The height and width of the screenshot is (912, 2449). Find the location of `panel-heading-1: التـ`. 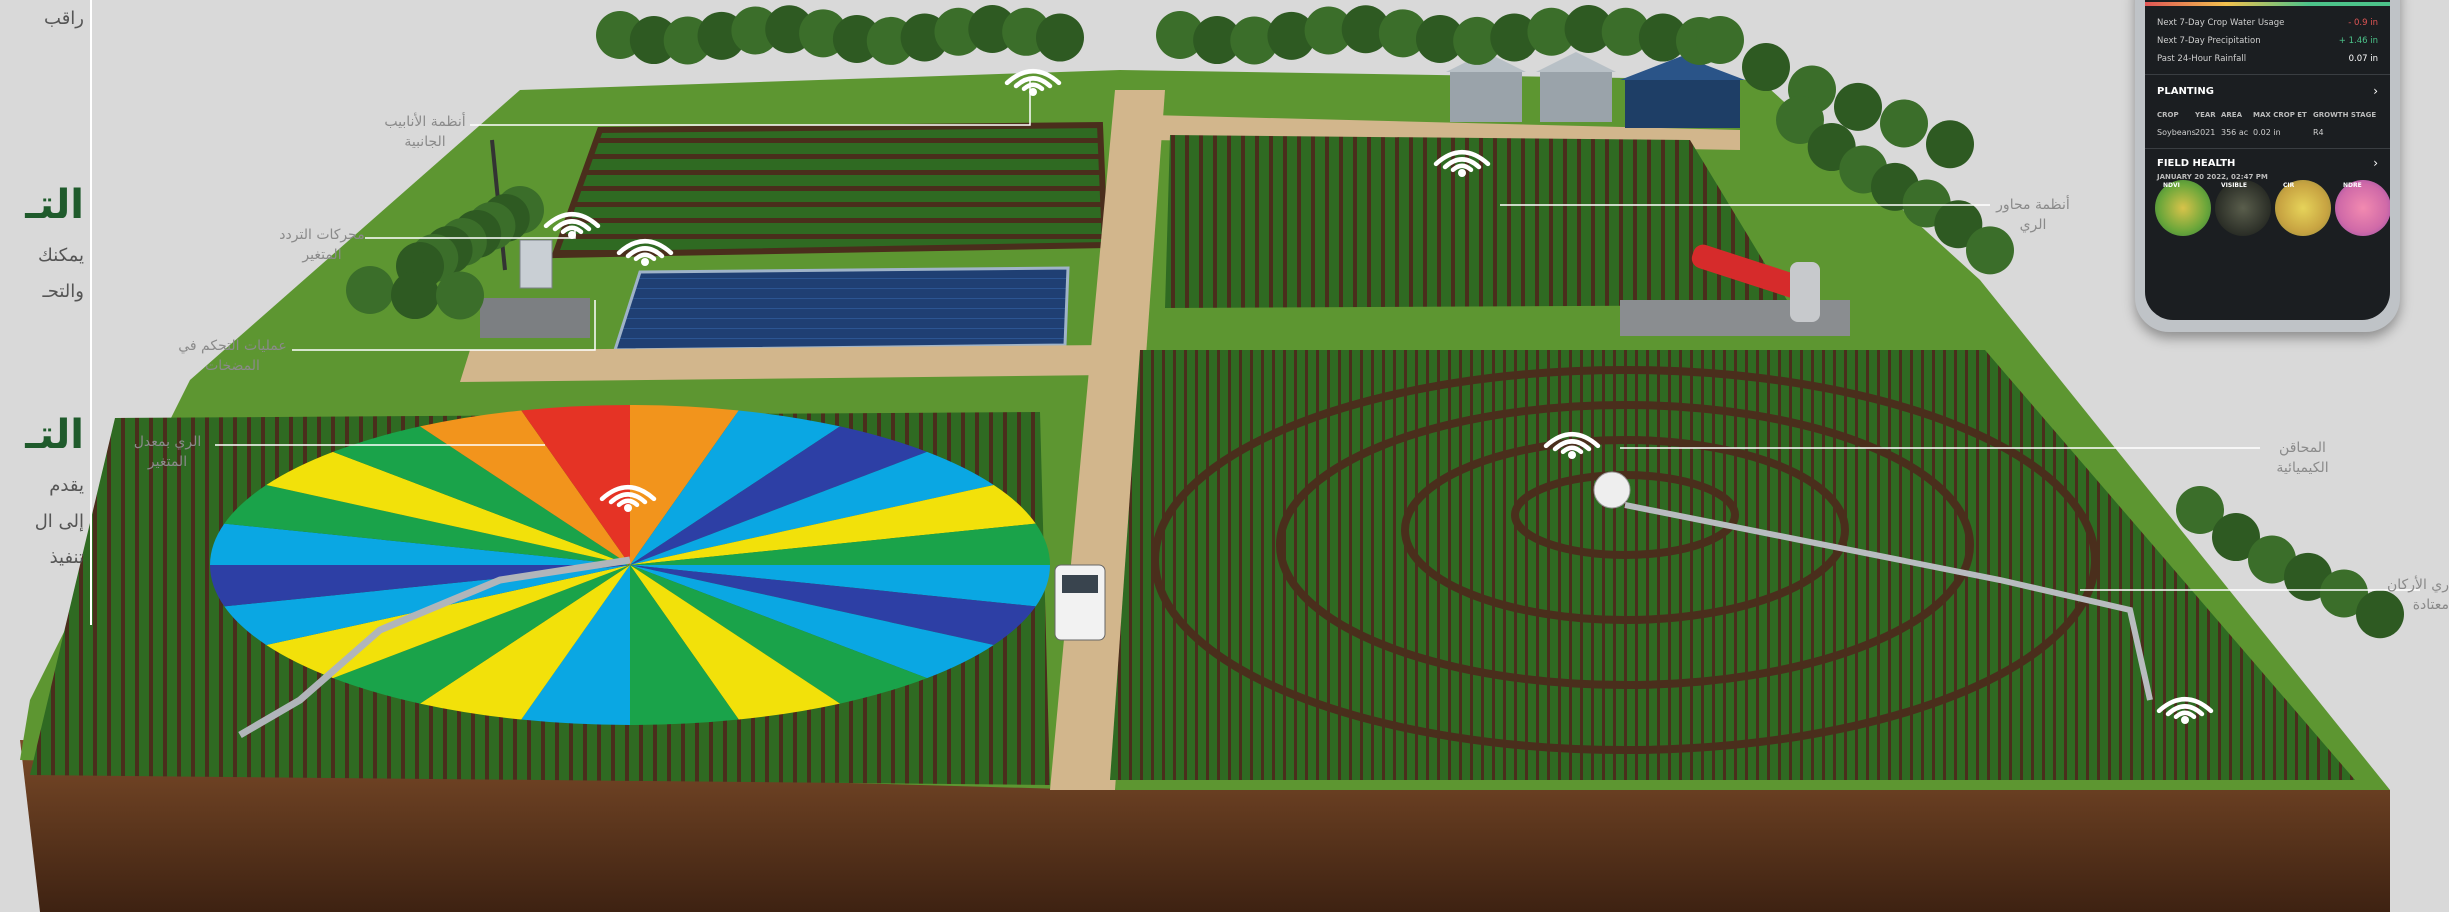

panel-heading-1: التـ is located at coordinates (54, 205).